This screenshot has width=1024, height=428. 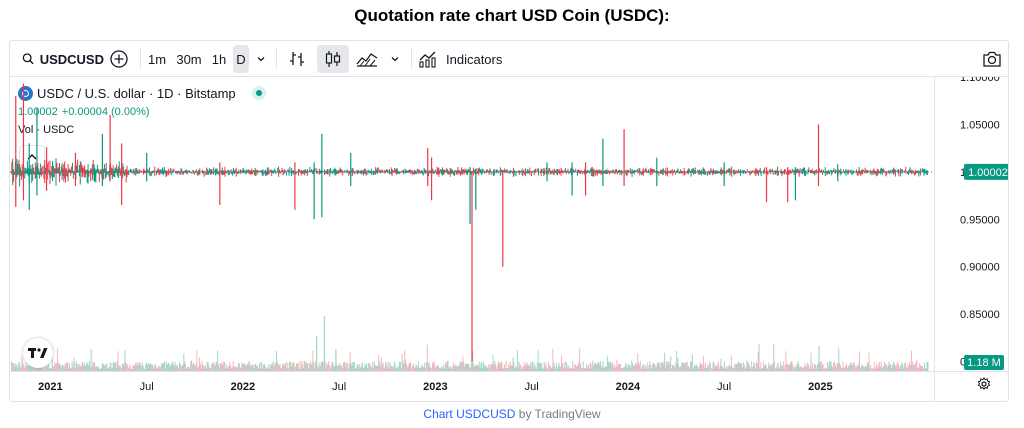 What do you see at coordinates (258, 93) in the screenshot?
I see `market-status-icon` at bounding box center [258, 93].